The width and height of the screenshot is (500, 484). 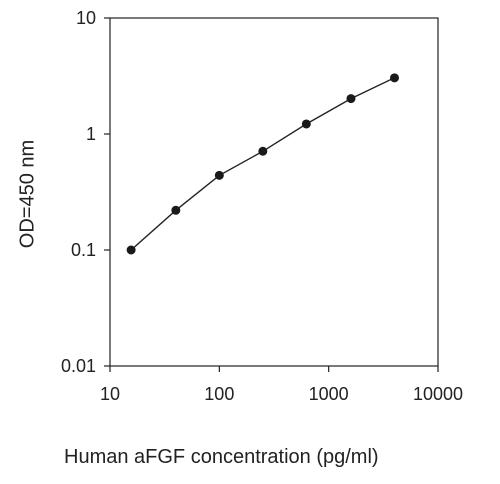 I want to click on x-axis-label: Human aFGF concentration (pg/ml), so click(x=221, y=457).